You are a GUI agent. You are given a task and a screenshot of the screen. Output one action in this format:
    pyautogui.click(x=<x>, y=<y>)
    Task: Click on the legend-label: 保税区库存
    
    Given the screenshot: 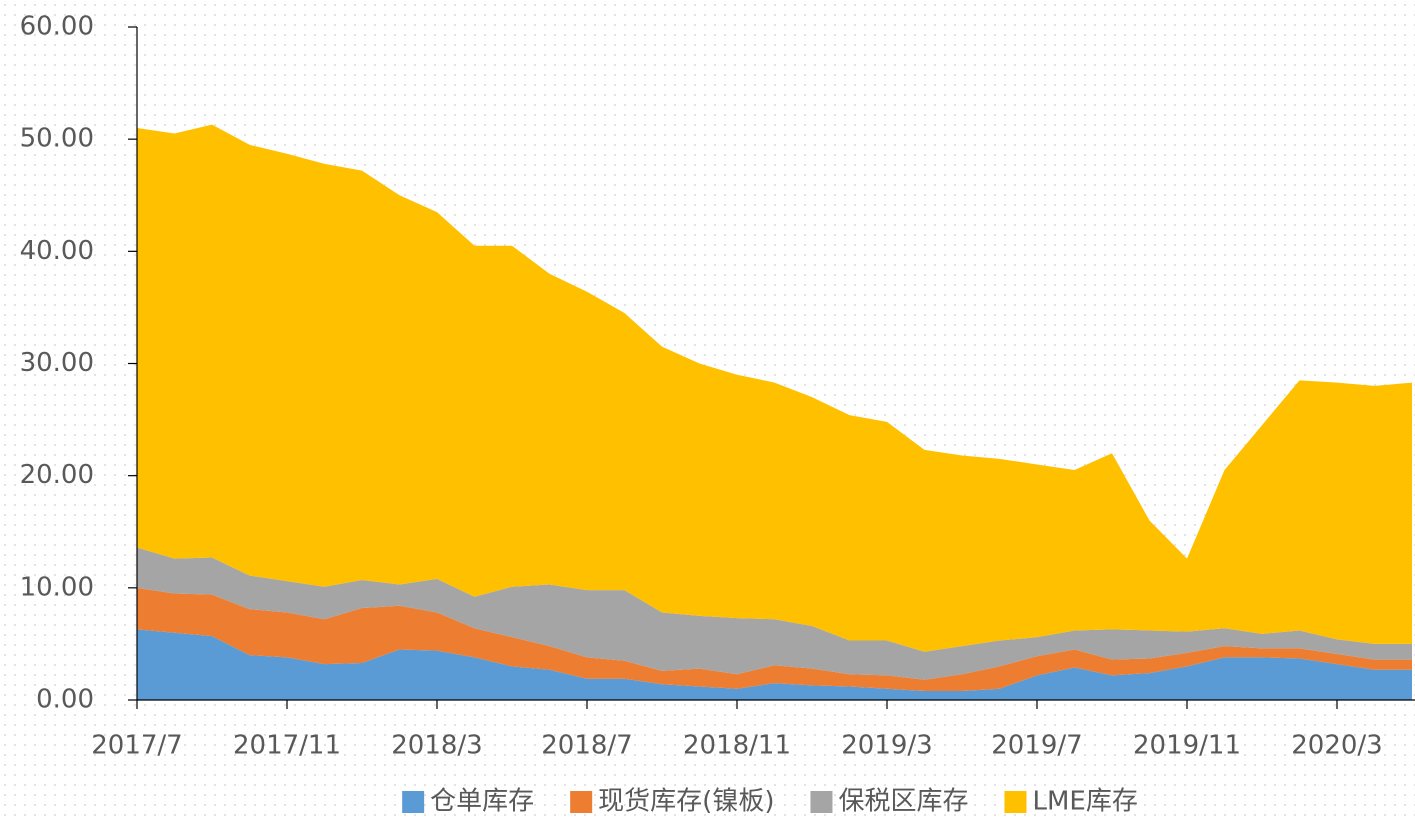 What is the action you would take?
    pyautogui.click(x=903, y=802)
    